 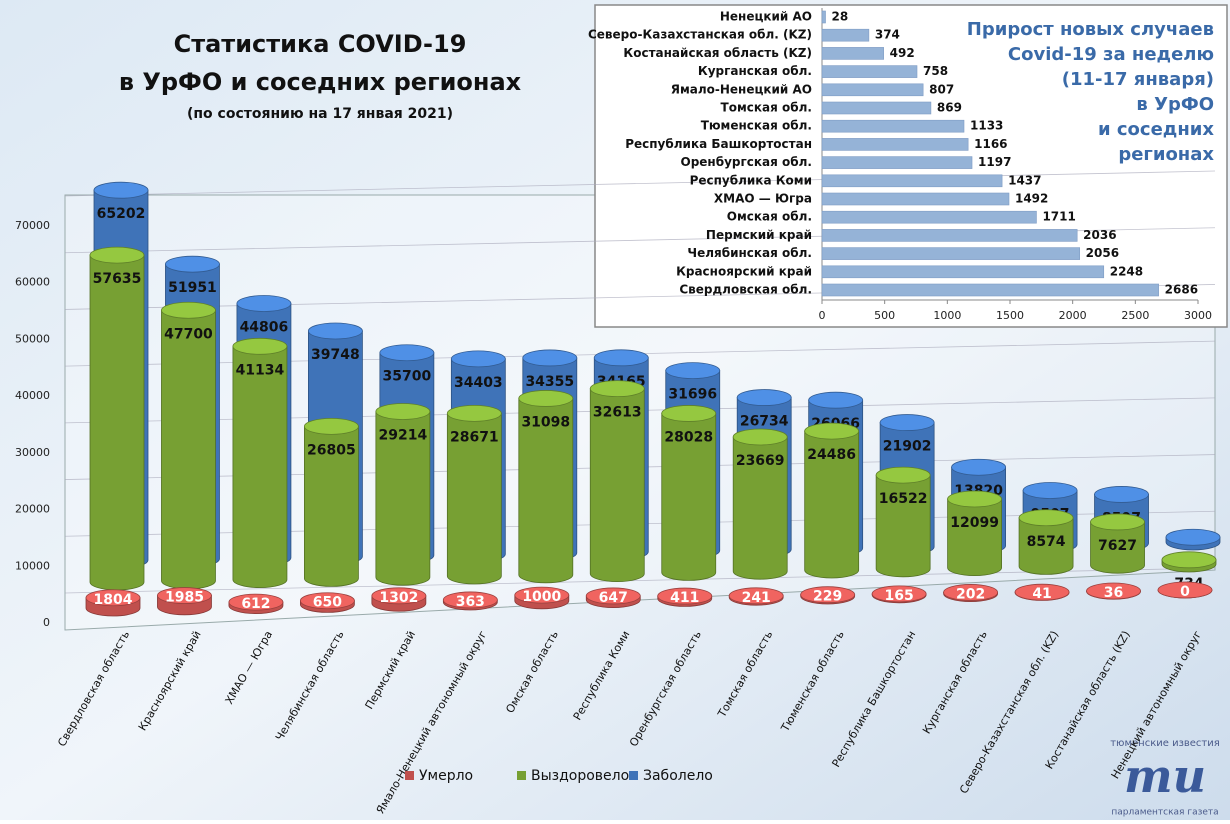 What do you see at coordinates (755, 71) in the screenshot?
I see `y-tick-label: Курганская обл.` at bounding box center [755, 71].